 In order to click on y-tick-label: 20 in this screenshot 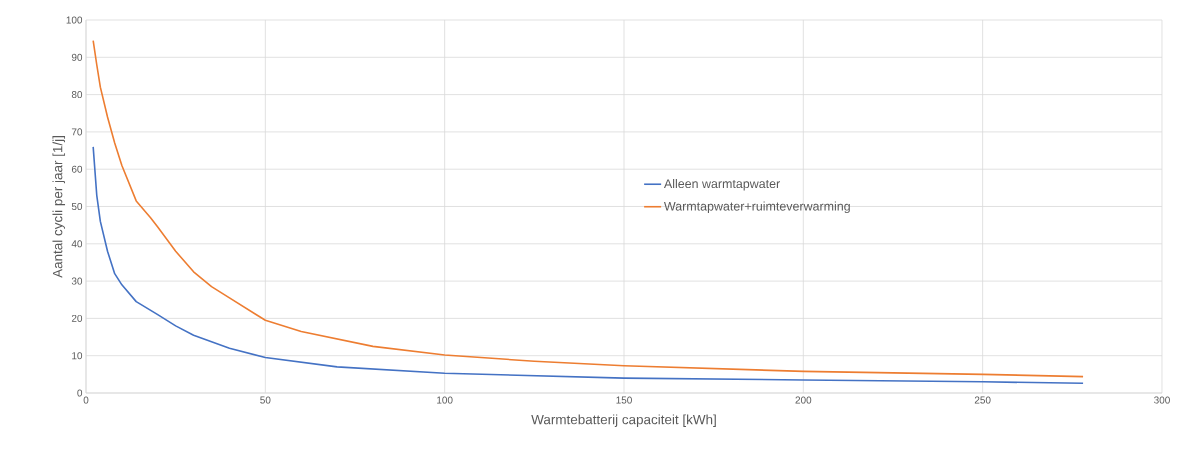, I will do `click(77, 318)`.